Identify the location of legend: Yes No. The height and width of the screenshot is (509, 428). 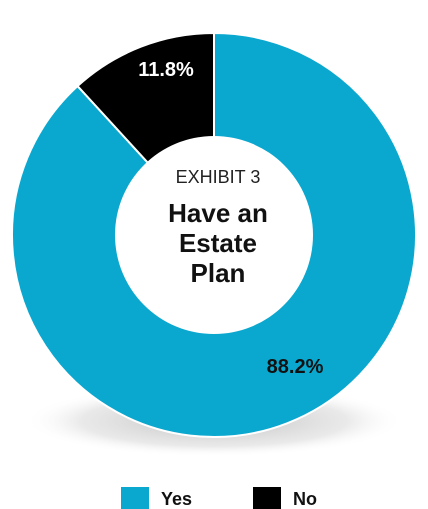
(219, 498).